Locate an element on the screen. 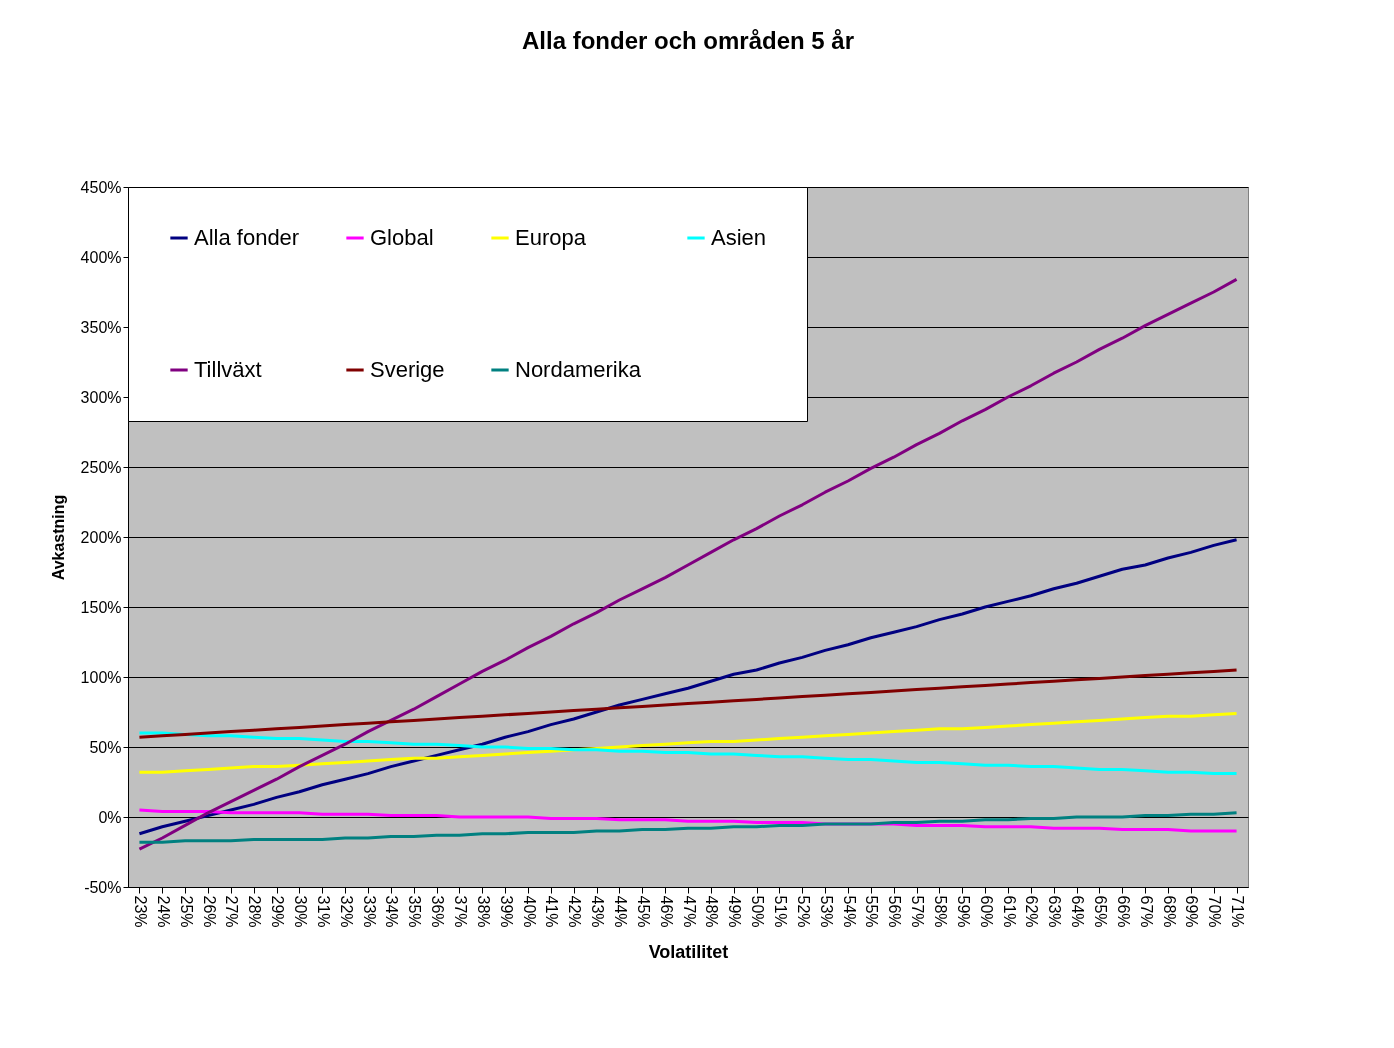  x-tick-label: 46% is located at coordinates (666, 911).